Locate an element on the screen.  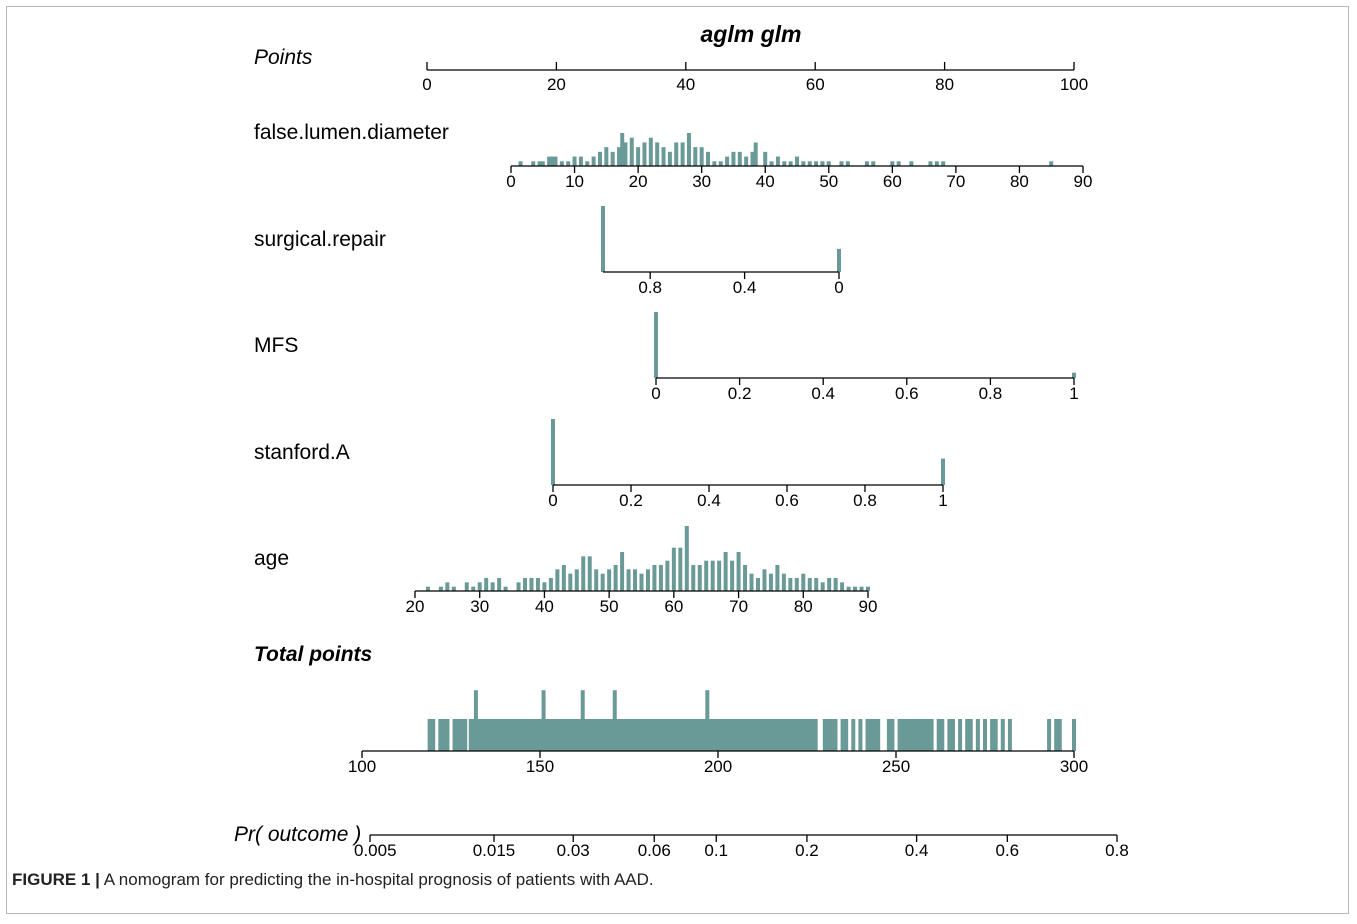
tick-label-false-lumen-diameter-4: 40 is located at coordinates (765, 181).